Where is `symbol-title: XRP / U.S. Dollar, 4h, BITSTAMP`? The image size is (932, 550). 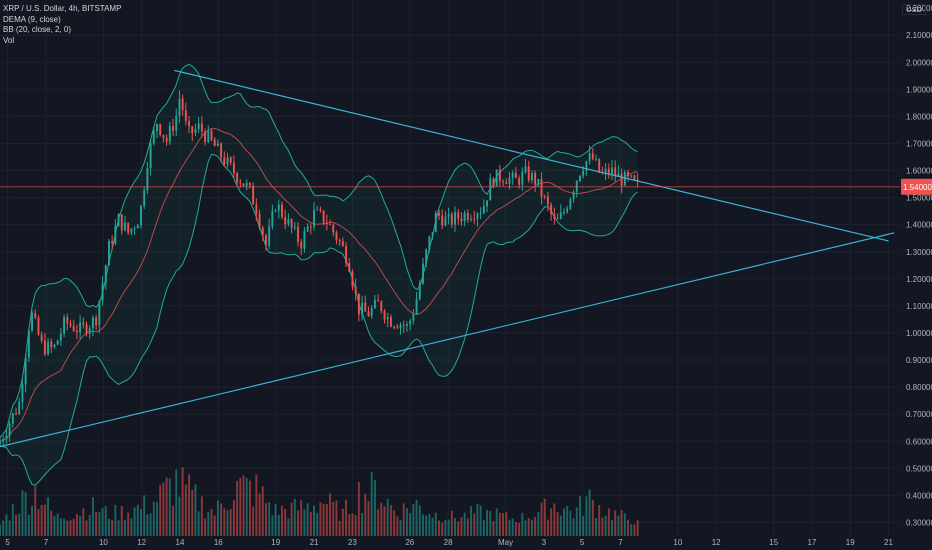
symbol-title: XRP / U.S. Dollar, 4h, BITSTAMP is located at coordinates (62, 8).